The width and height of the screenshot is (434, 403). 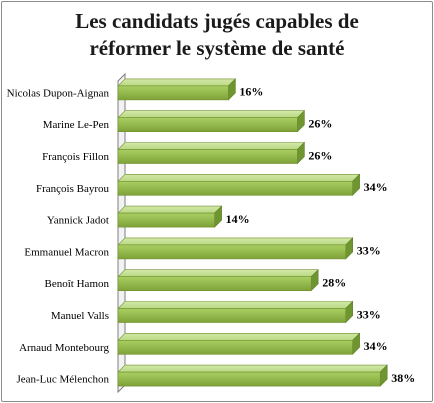 What do you see at coordinates (73, 189) in the screenshot?
I see `category-label: François Bayrou` at bounding box center [73, 189].